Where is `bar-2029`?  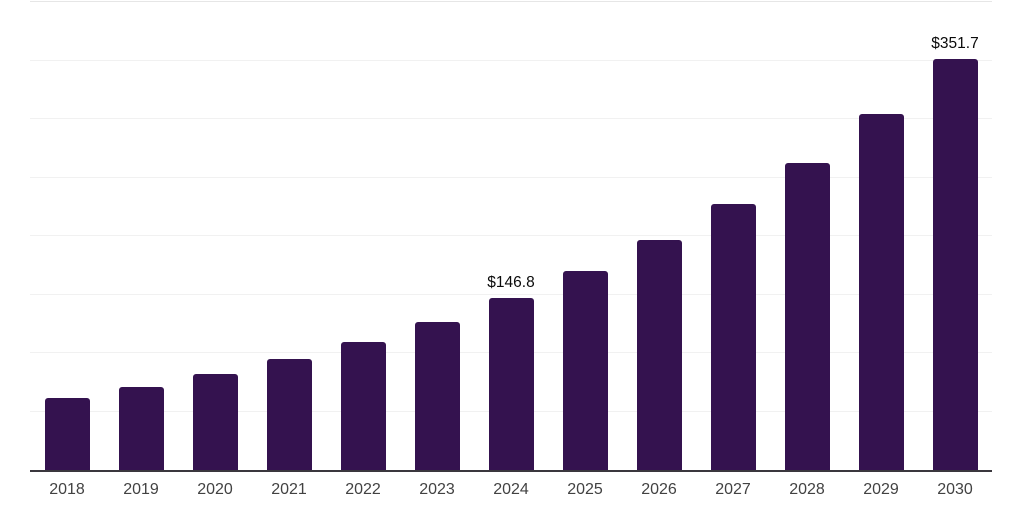 bar-2029 is located at coordinates (881, 292).